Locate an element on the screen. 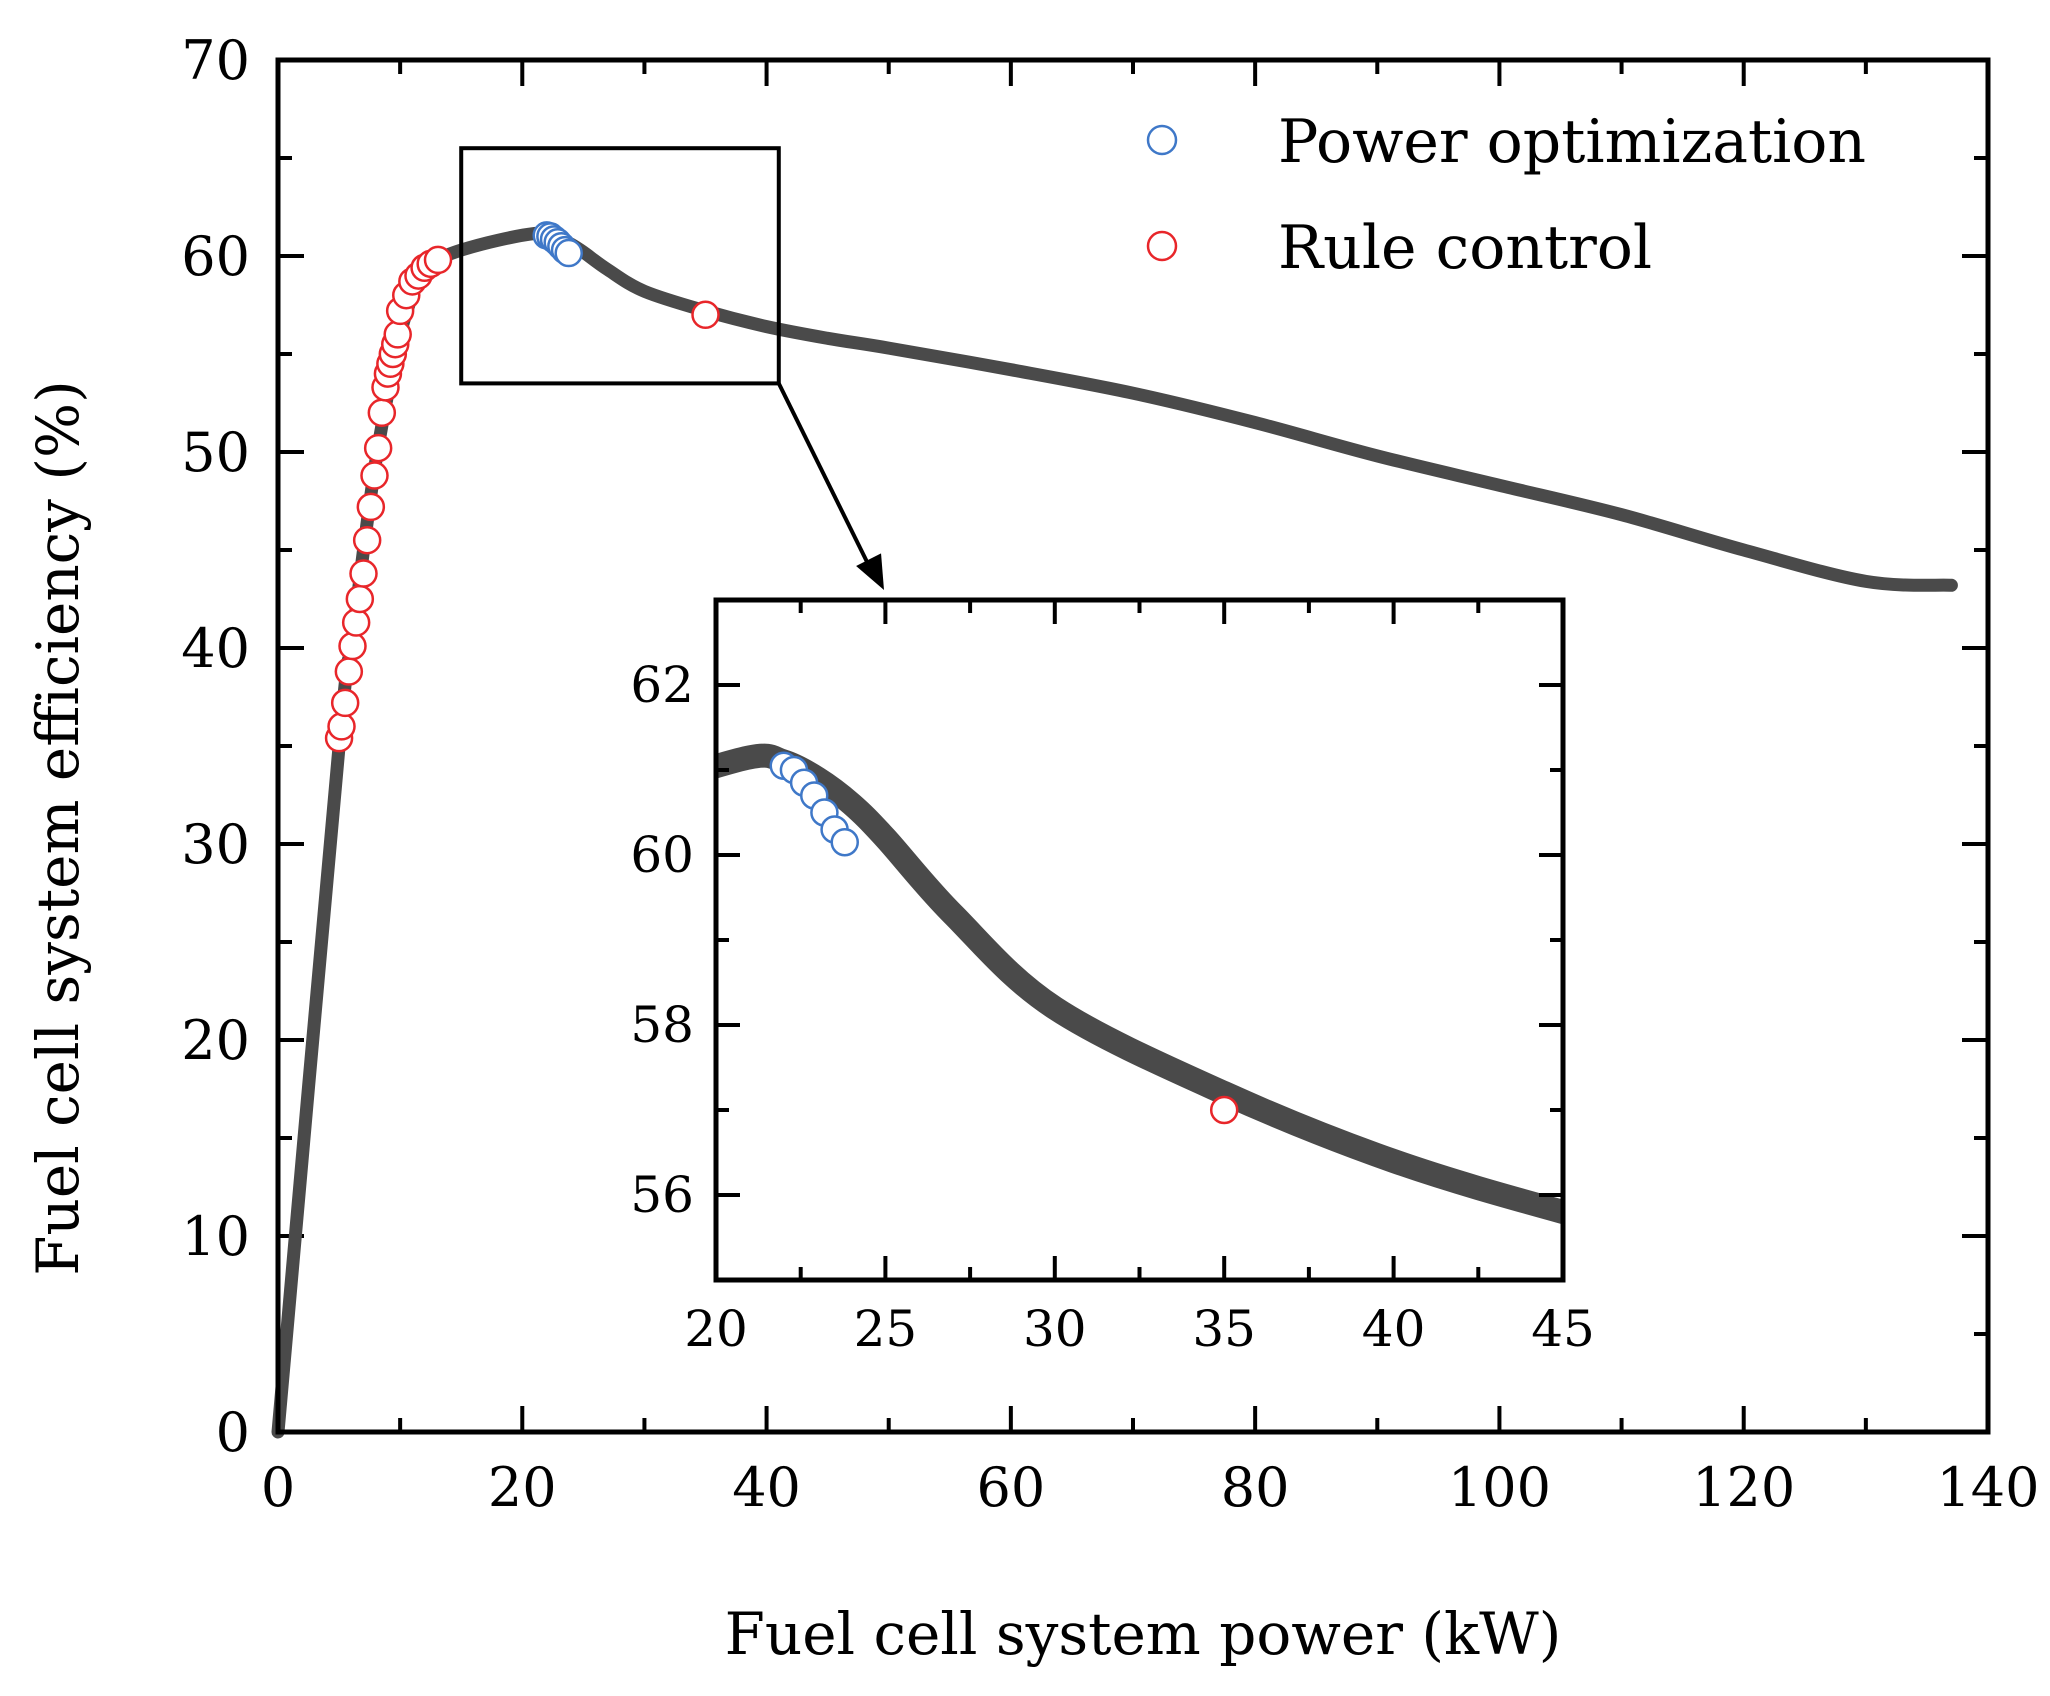 Image resolution: width=2050 pixels, height=1696 pixels. y-tick-label: 0 is located at coordinates (233, 1432).